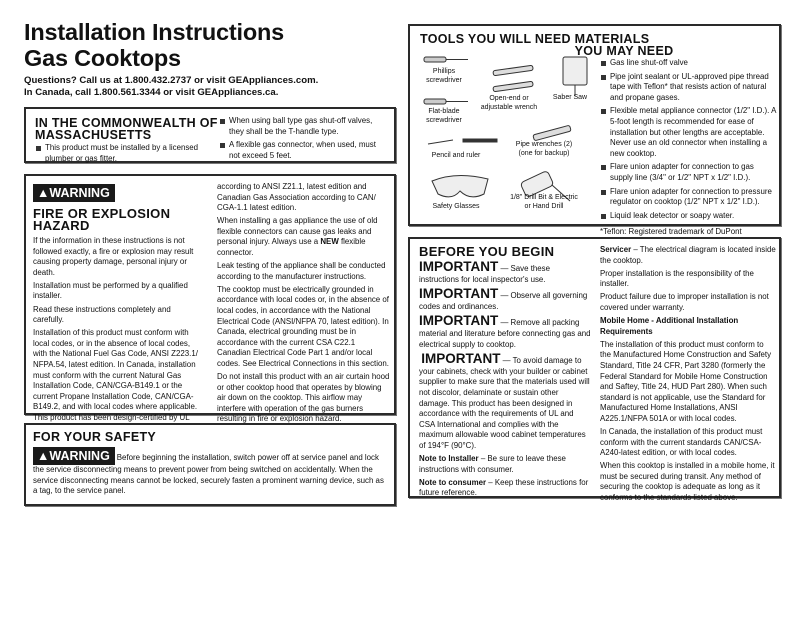 Image resolution: width=802 pixels, height=620 pixels. I want to click on tool-label: Pipe wrenches (2) (one for backup), so click(544, 149).